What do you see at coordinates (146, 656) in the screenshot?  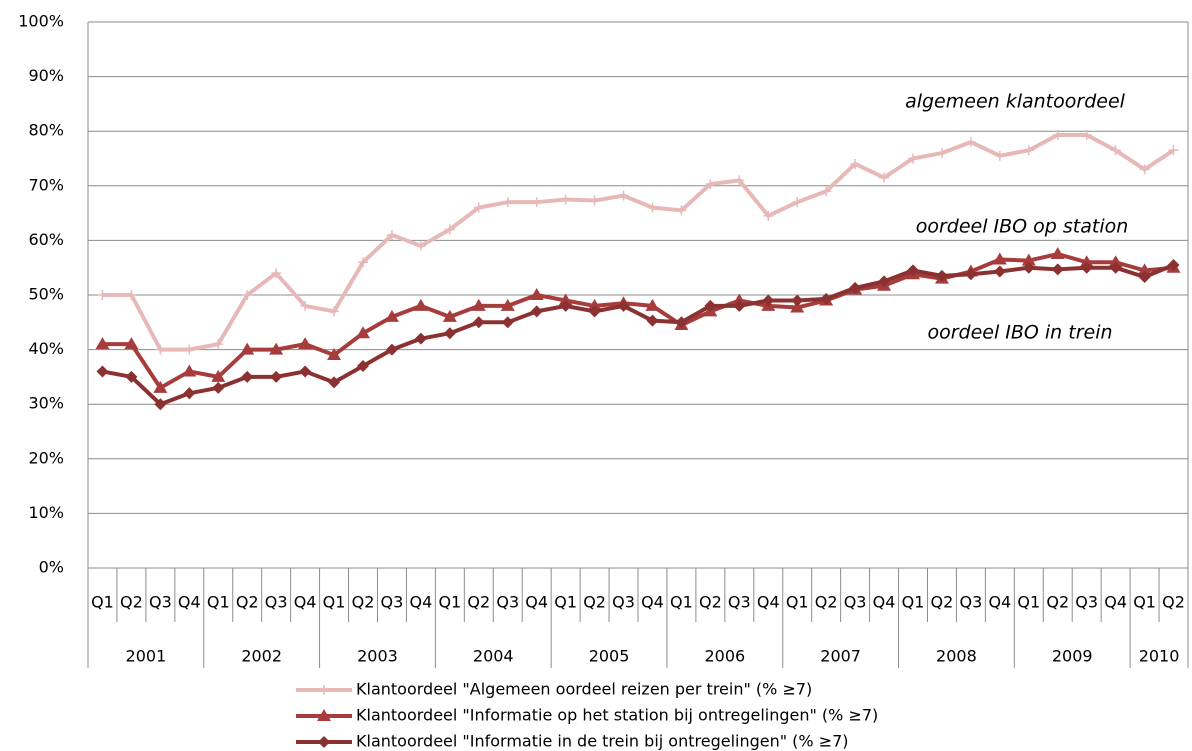 I see `x-group-label: 2001` at bounding box center [146, 656].